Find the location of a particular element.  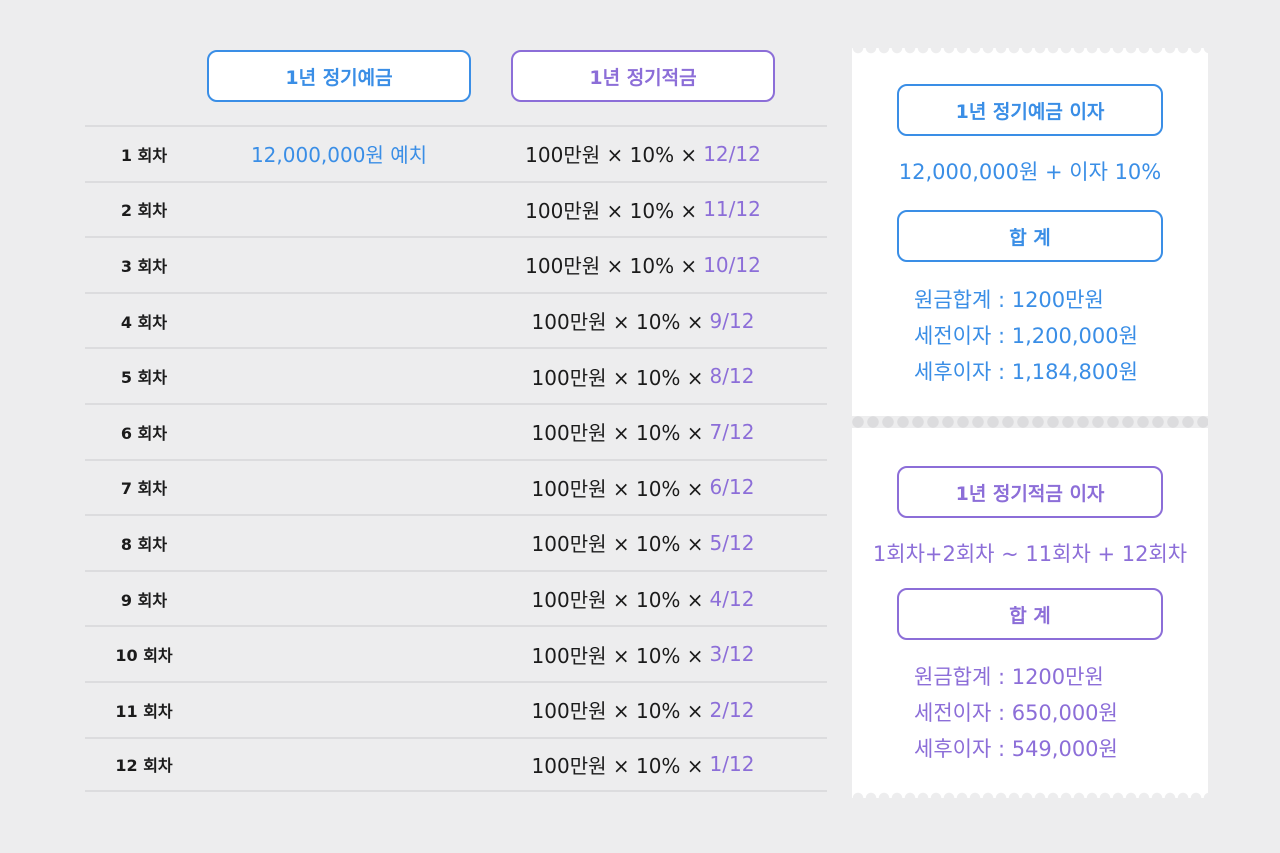

round-label: 1 회차 is located at coordinates (144, 155).